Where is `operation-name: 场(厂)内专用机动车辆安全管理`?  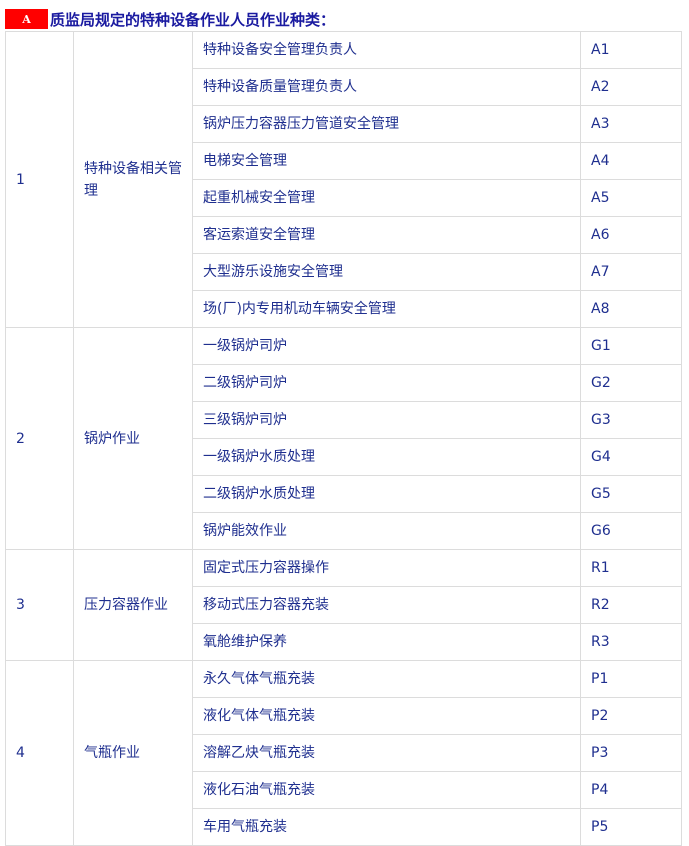 operation-name: 场(厂)内专用机动车辆安全管理 is located at coordinates (386, 309).